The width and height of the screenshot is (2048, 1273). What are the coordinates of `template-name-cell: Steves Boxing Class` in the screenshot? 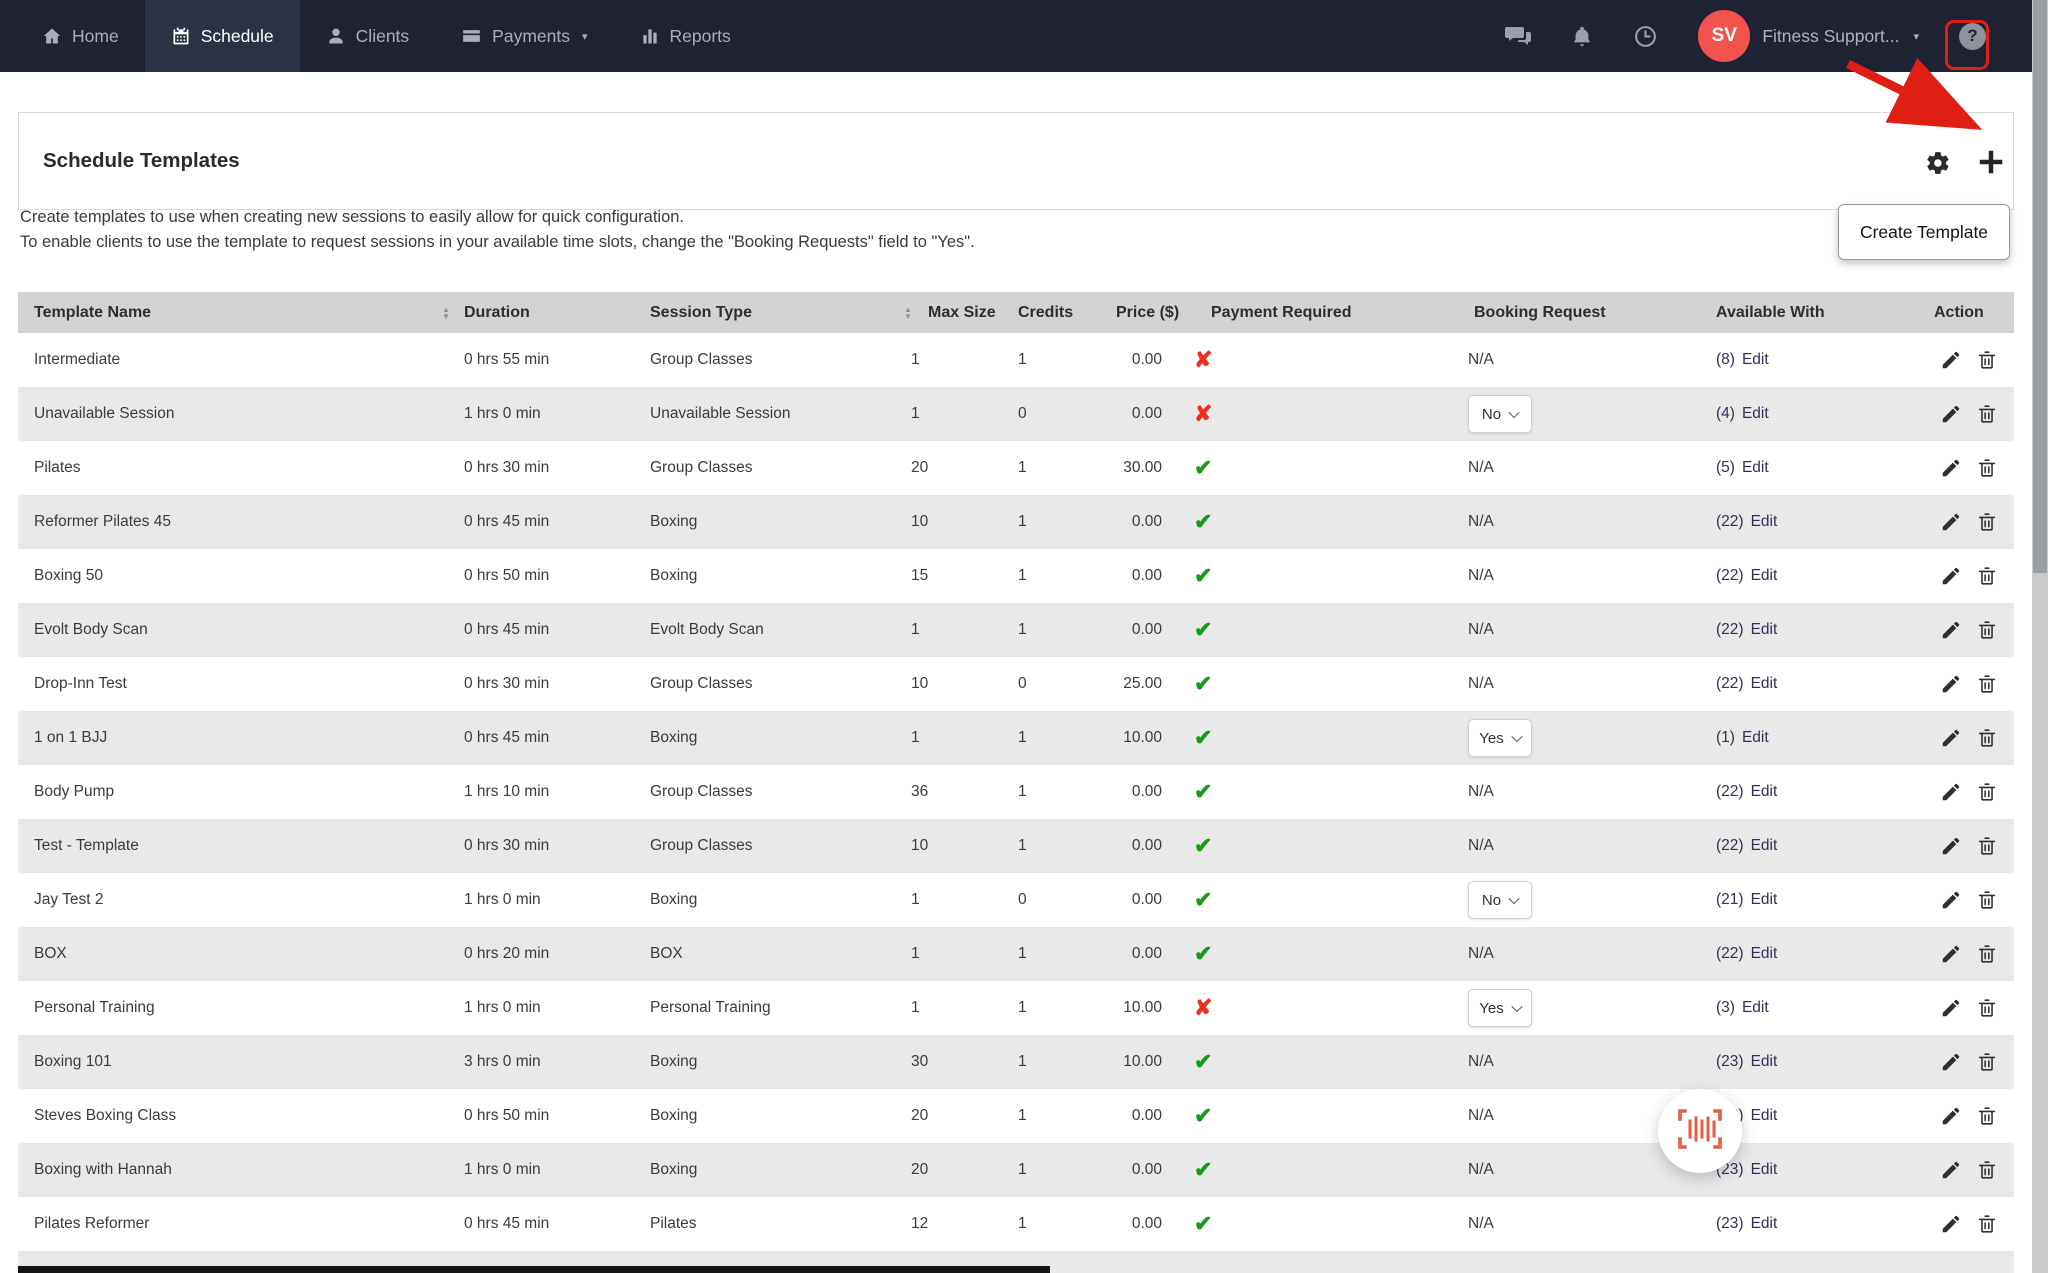 It's located at (105, 1115).